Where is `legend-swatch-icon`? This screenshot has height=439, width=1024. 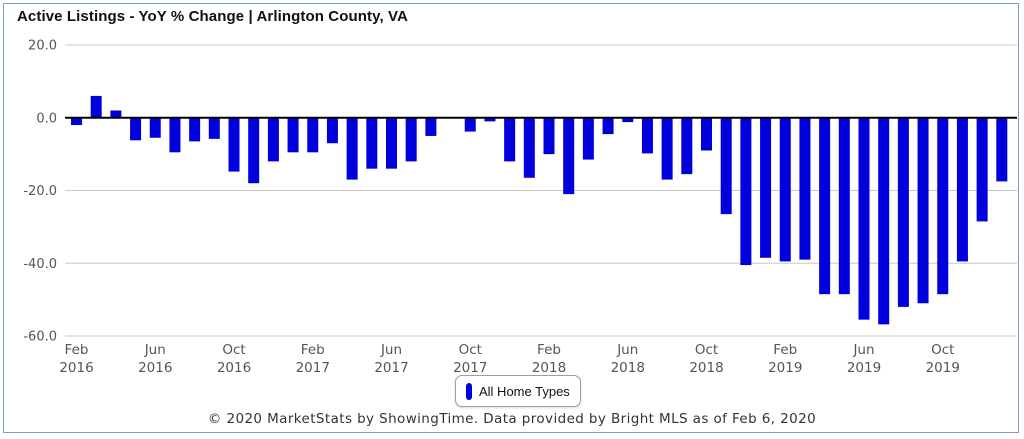
legend-swatch-icon is located at coordinates (469, 391).